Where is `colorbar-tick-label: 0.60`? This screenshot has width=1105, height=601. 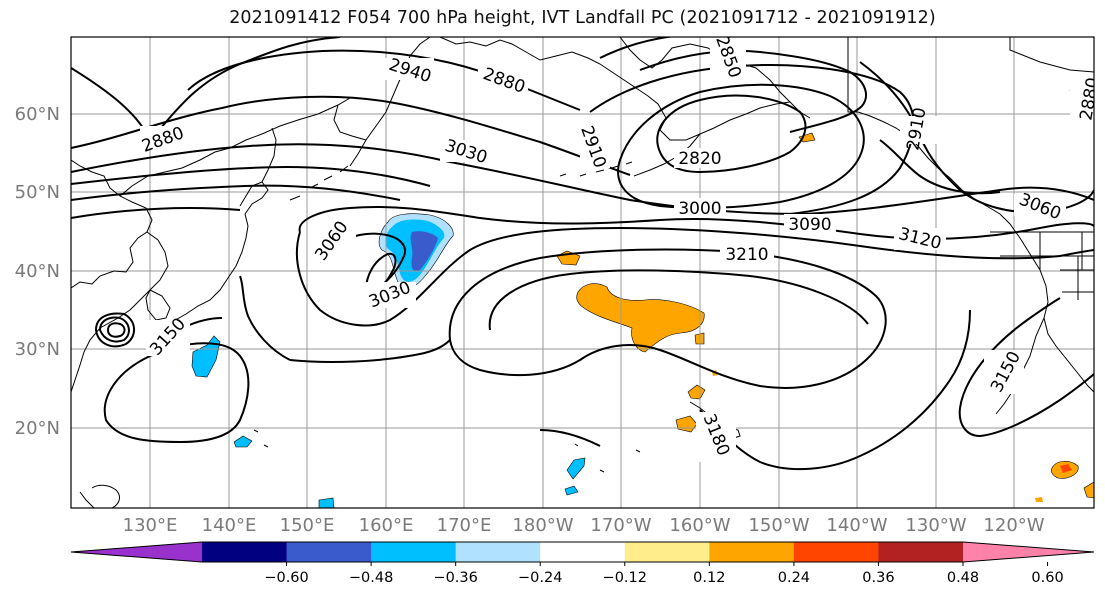
colorbar-tick-label: 0.60 is located at coordinates (1047, 578).